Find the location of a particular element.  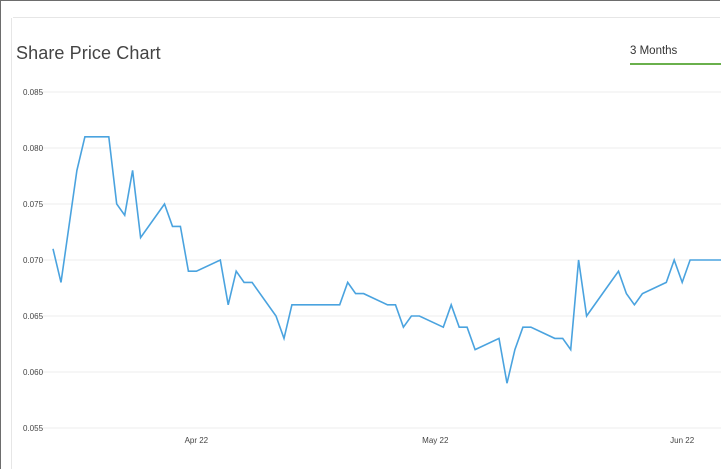

x-tick-label: Jun 22 is located at coordinates (682, 440).